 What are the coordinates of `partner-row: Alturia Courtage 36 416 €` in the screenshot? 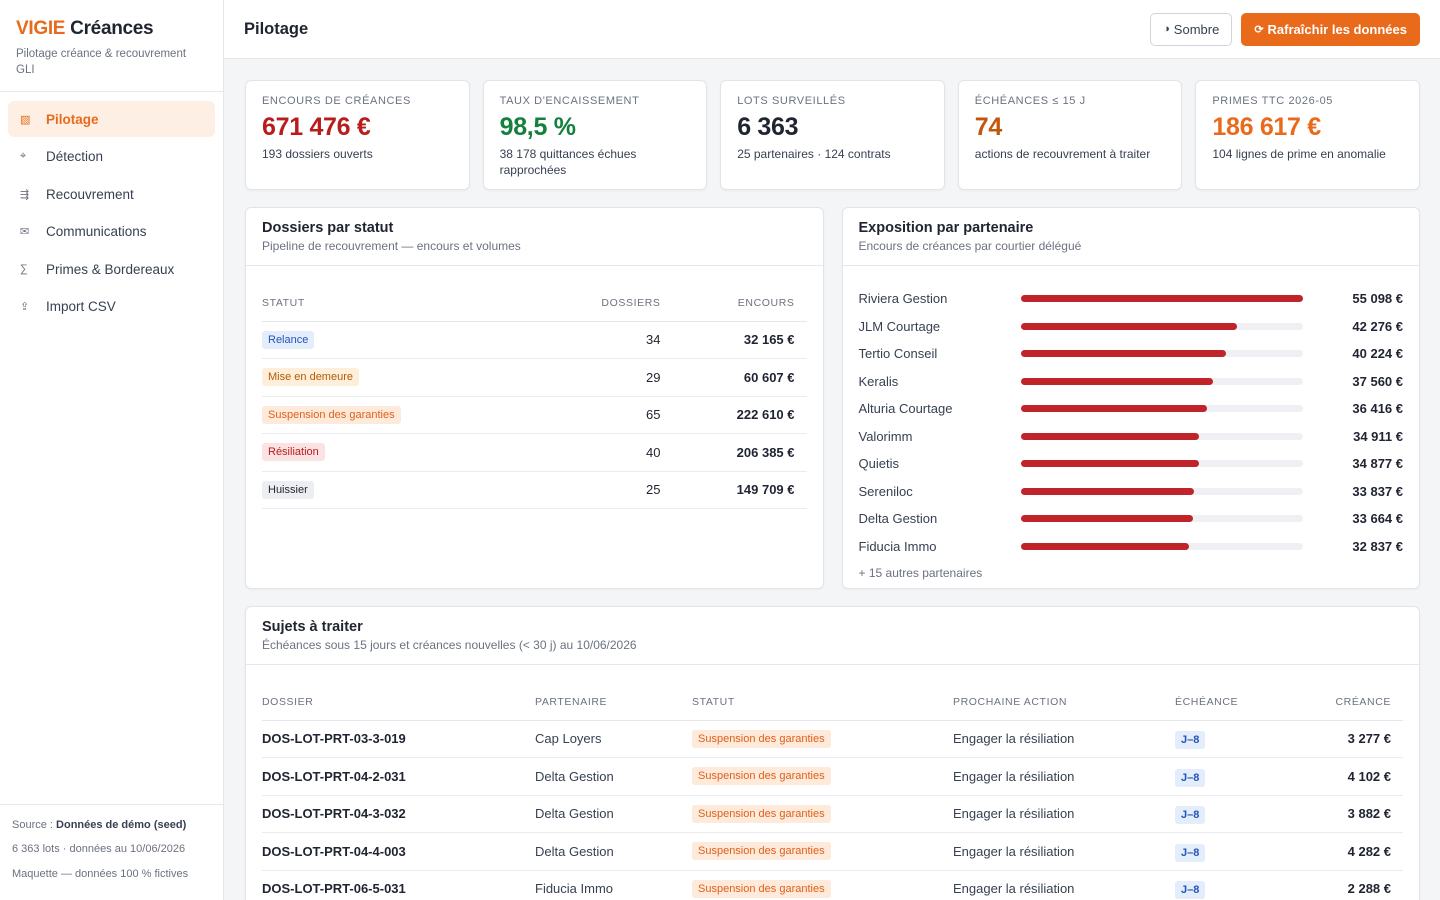 It's located at (1131, 409).